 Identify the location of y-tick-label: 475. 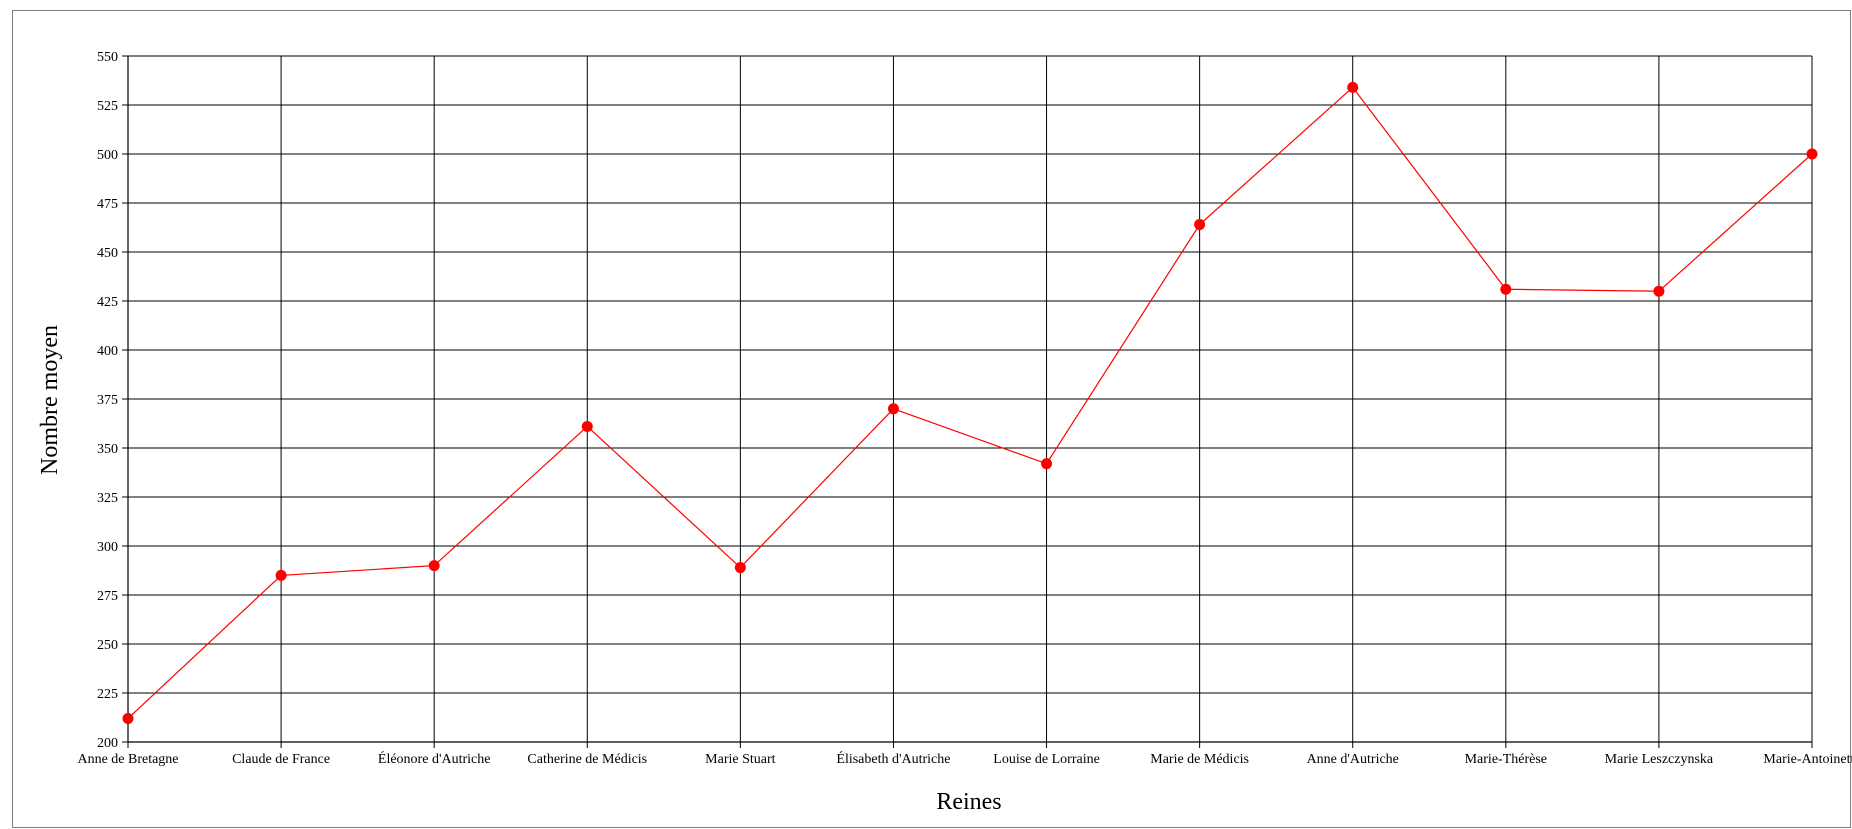
(107, 204).